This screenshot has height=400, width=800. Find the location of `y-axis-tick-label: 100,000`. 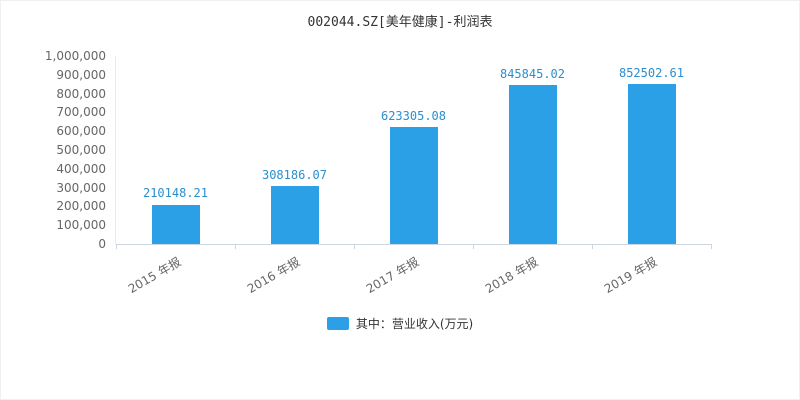

y-axis-tick-label: 100,000 is located at coordinates (81, 225).